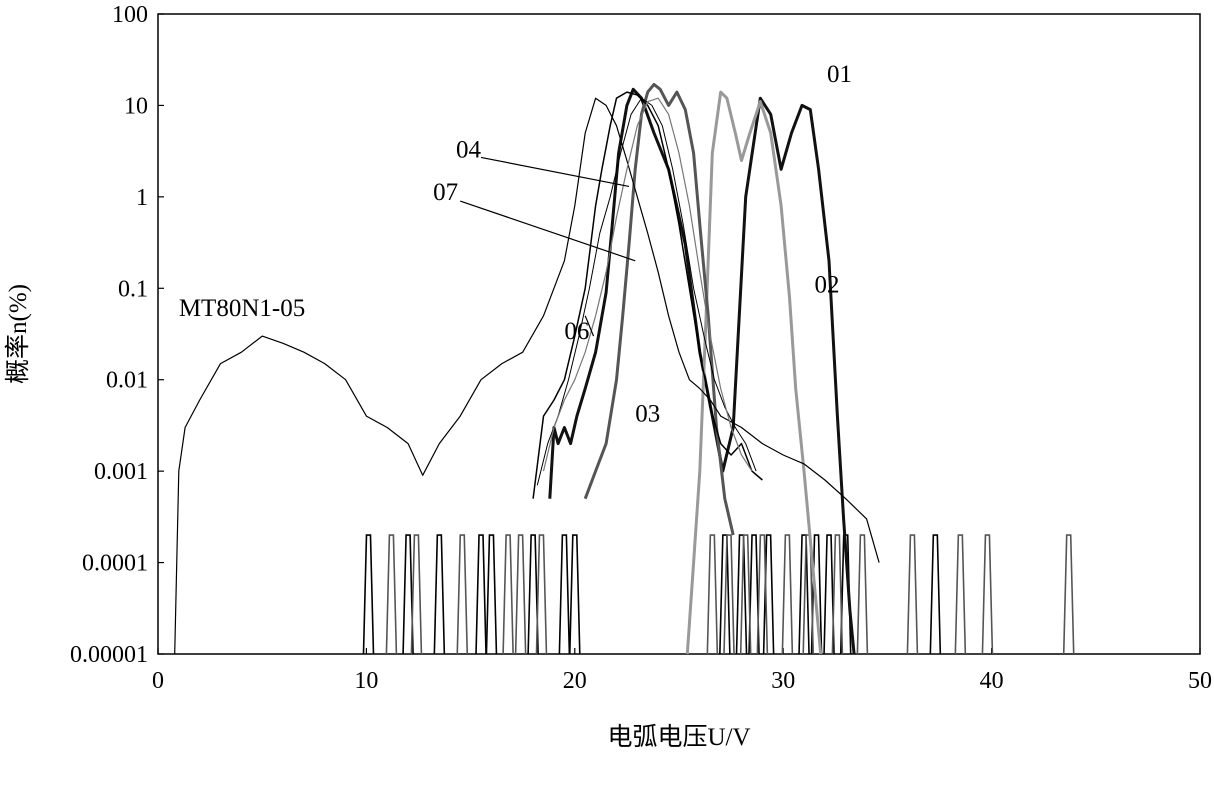 This screenshot has width=1214, height=788. What do you see at coordinates (678, 737) in the screenshot?
I see `x-axis-title: 电弧电压U/V` at bounding box center [678, 737].